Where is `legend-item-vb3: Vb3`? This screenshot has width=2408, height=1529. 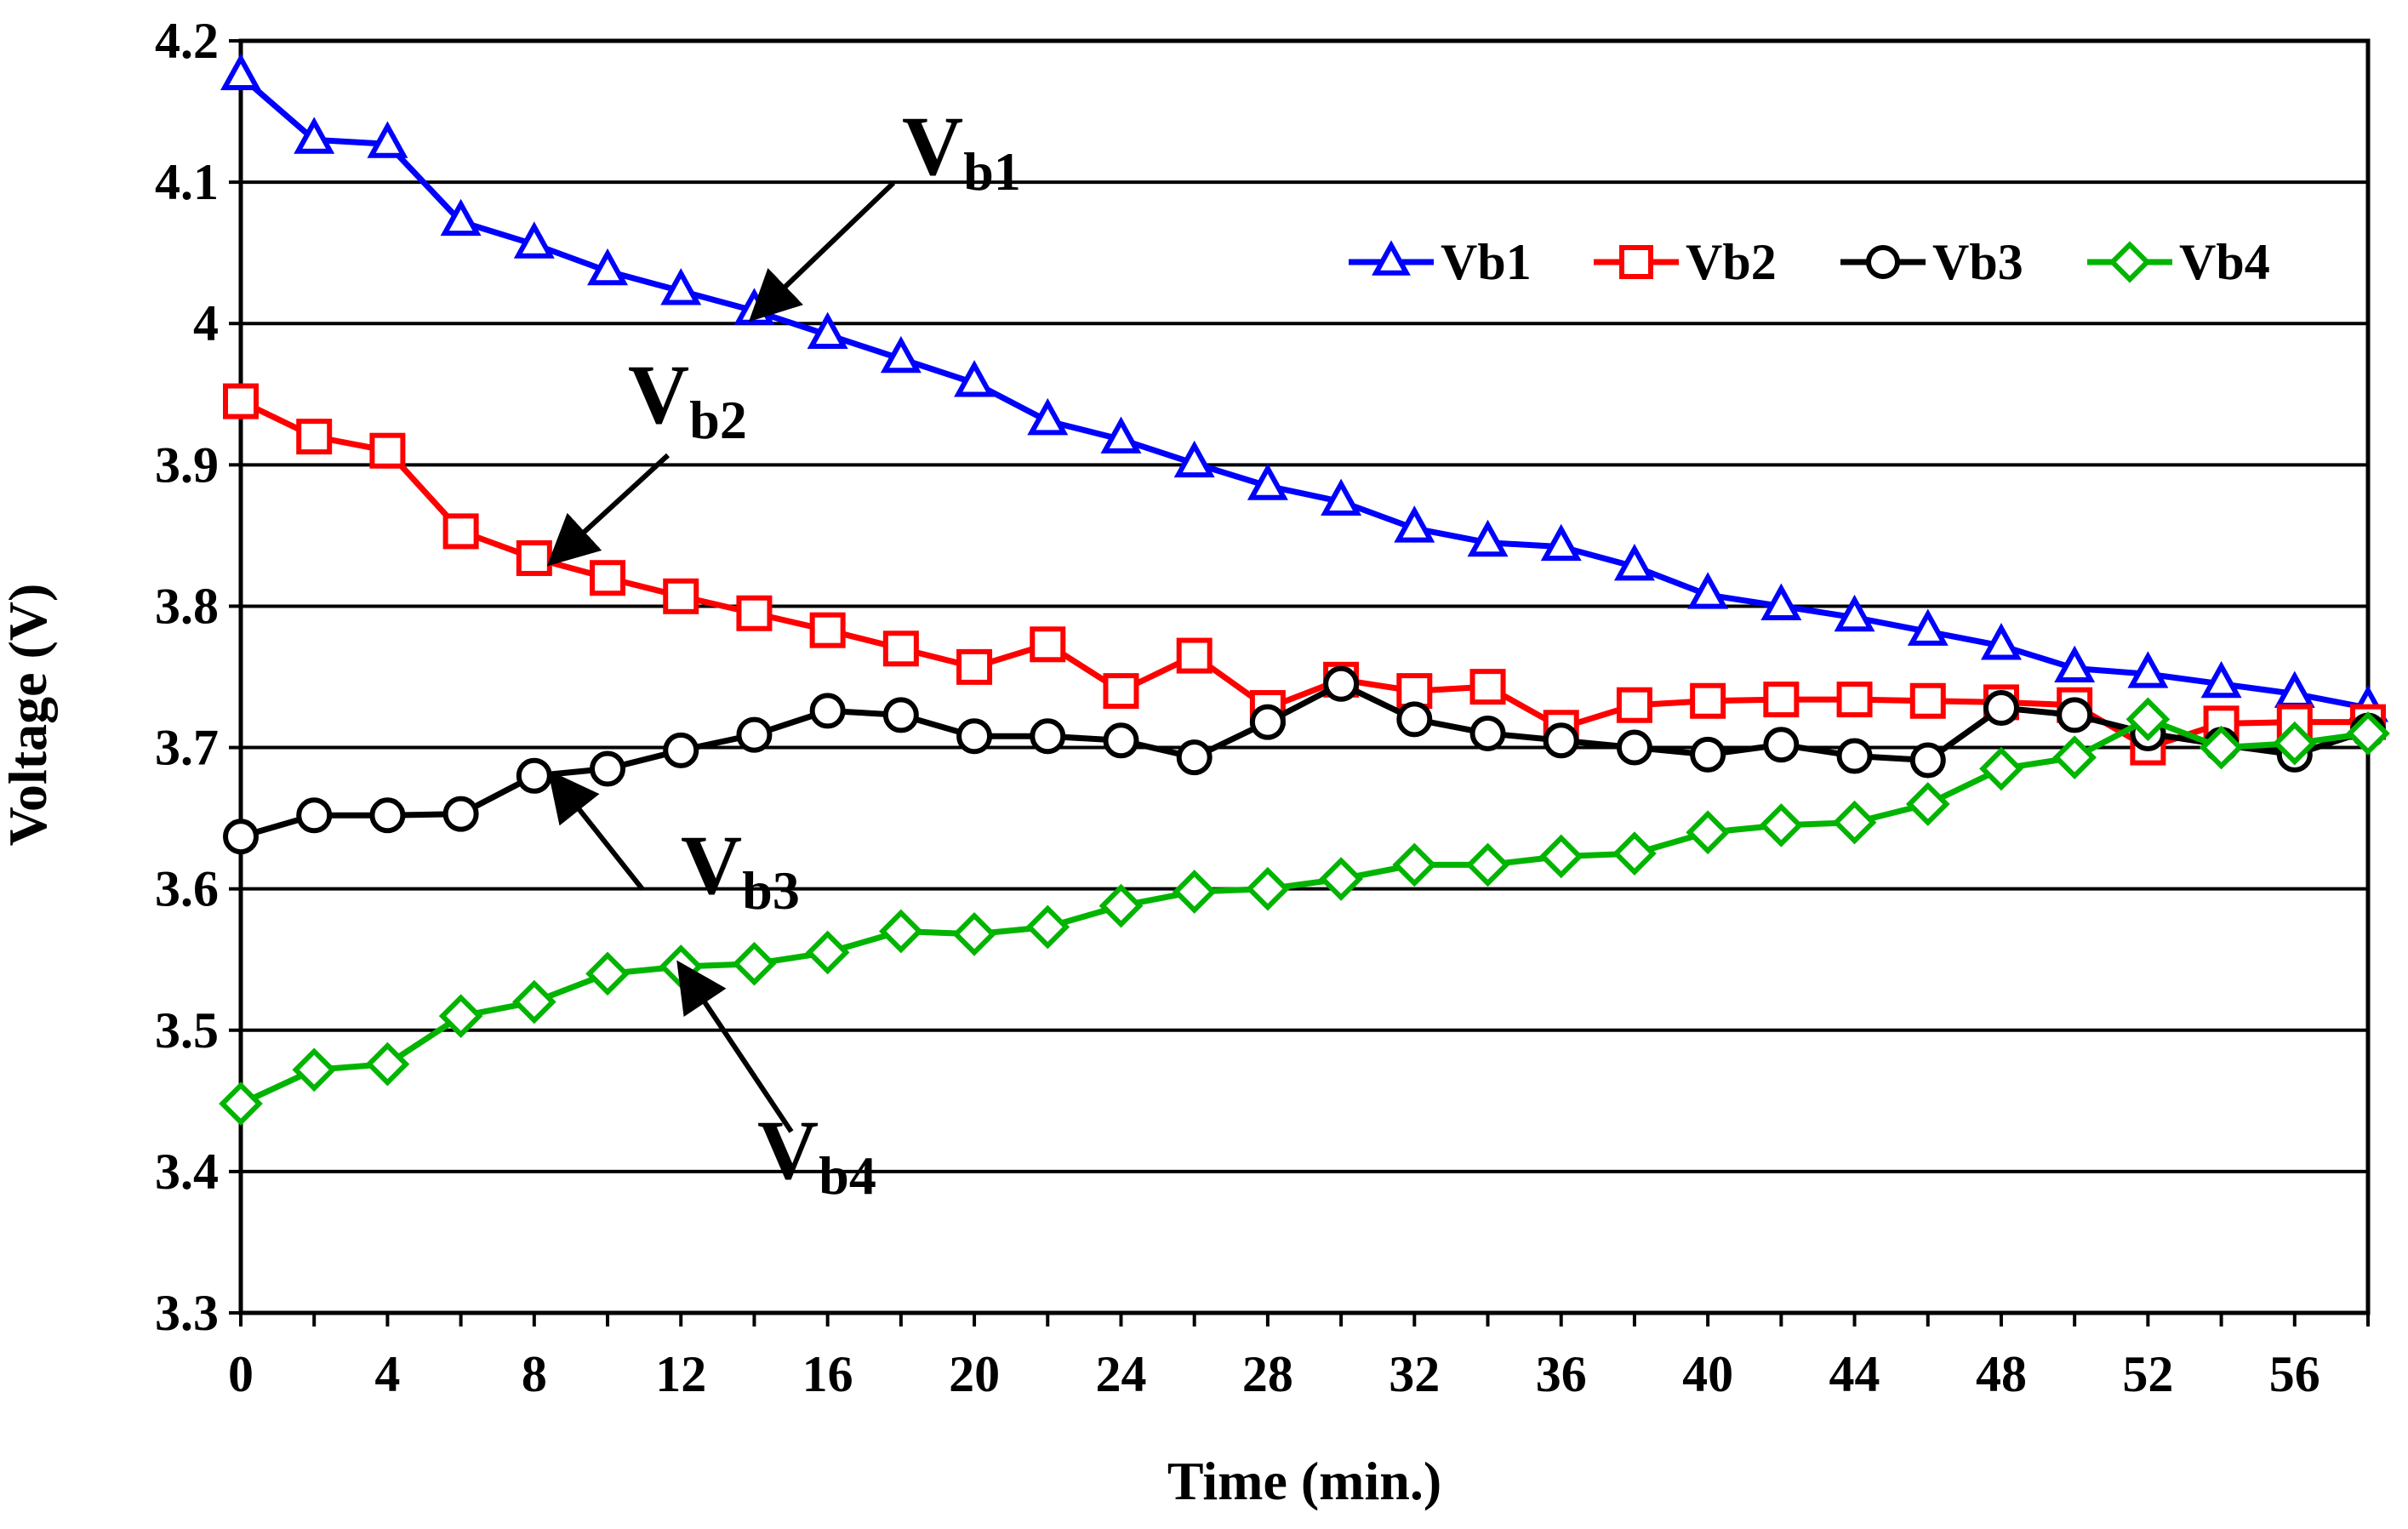
legend-item-vb3: Vb3 is located at coordinates (1931, 262).